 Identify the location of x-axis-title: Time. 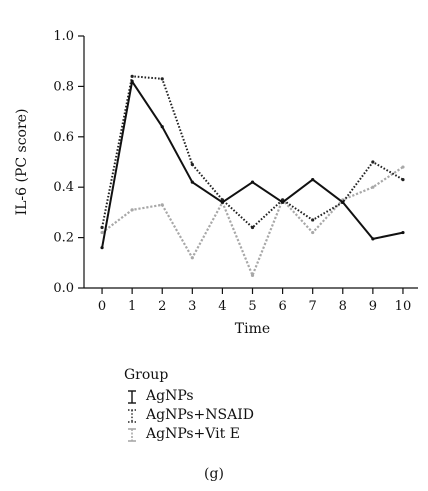
(252, 329).